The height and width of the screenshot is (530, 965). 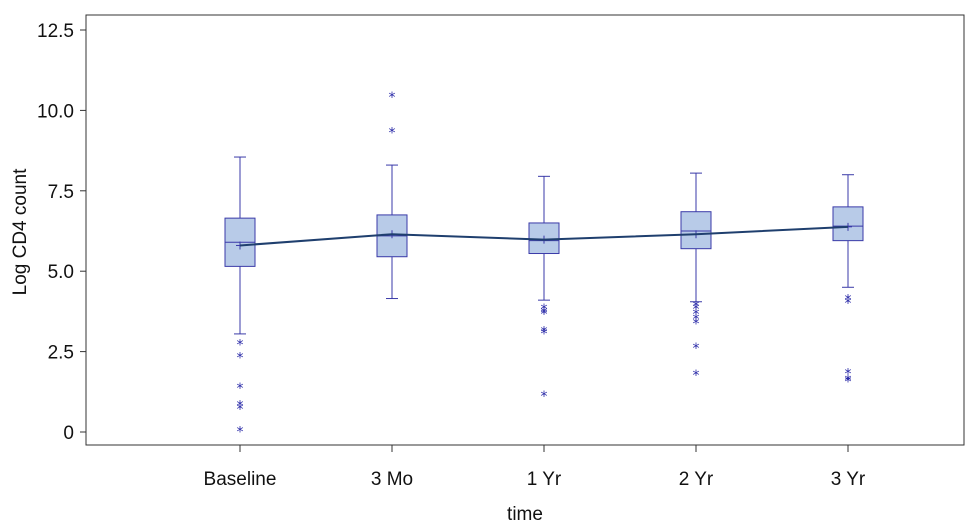 I want to click on x-axis-title: time, so click(x=525, y=514).